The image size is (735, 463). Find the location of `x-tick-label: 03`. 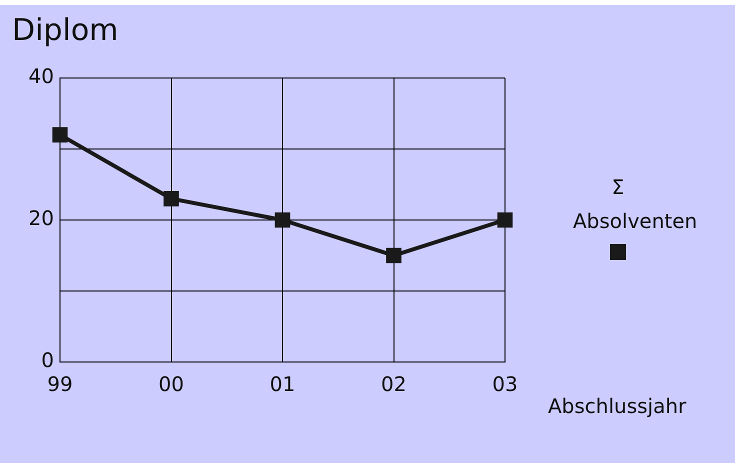

x-tick-label: 03 is located at coordinates (505, 384).